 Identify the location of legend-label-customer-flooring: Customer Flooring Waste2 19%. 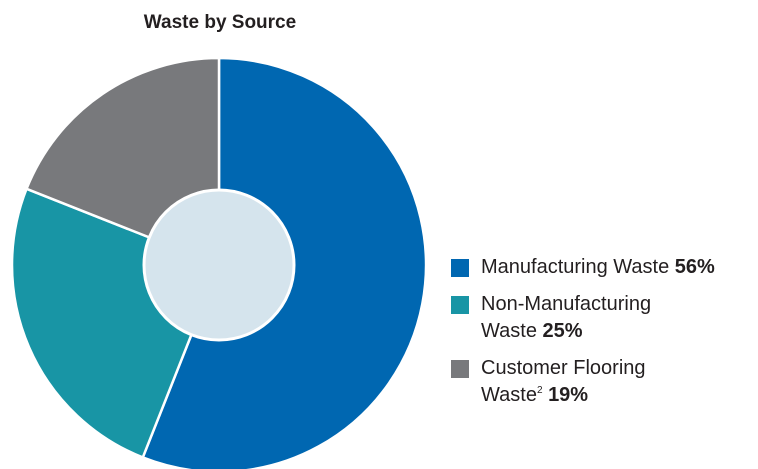
(563, 381).